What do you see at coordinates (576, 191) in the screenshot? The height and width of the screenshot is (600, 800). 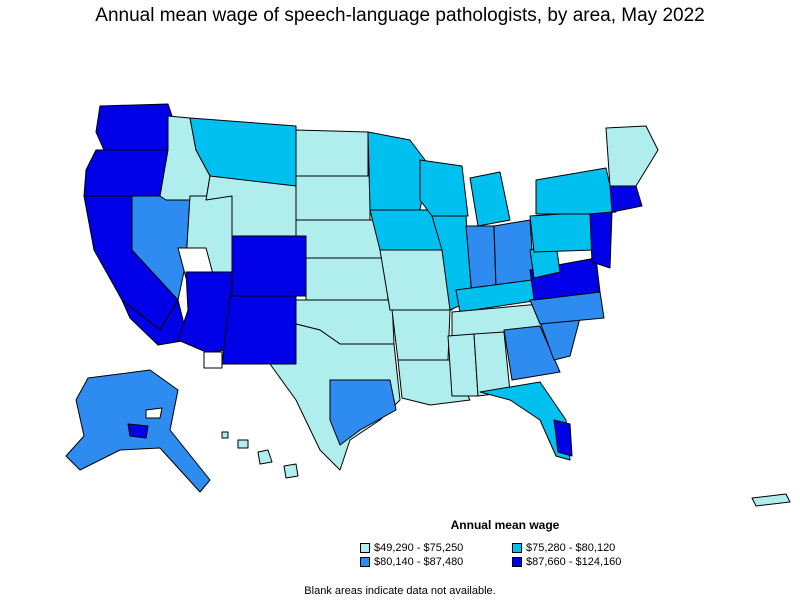 I see `region-new-york` at bounding box center [576, 191].